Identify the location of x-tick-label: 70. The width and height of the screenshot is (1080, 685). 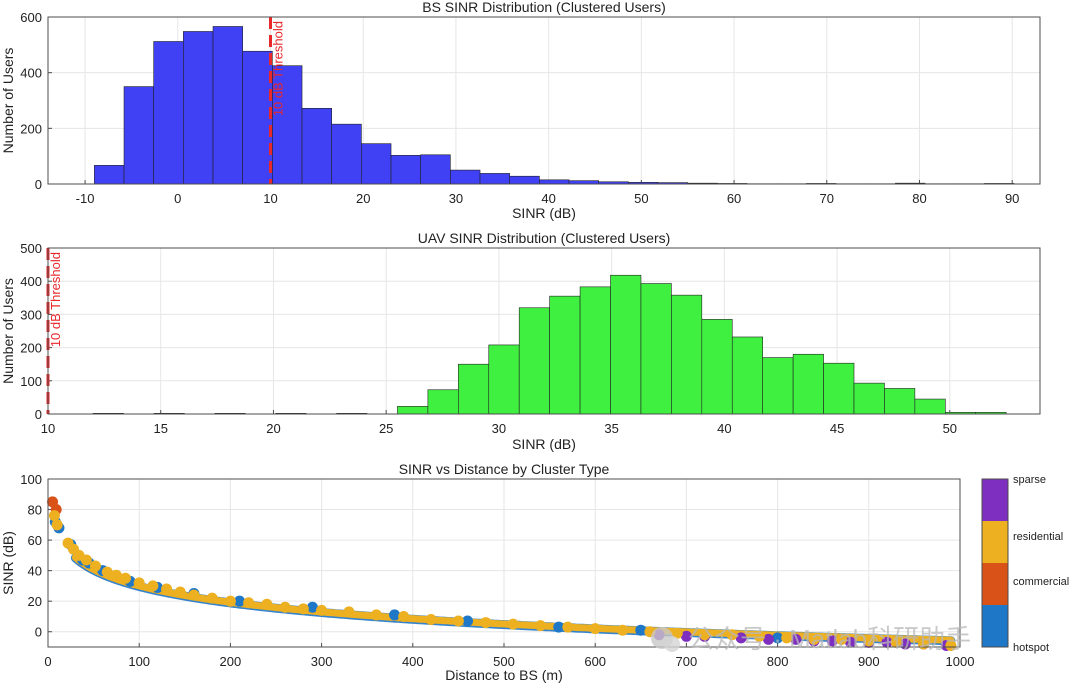
(827, 198).